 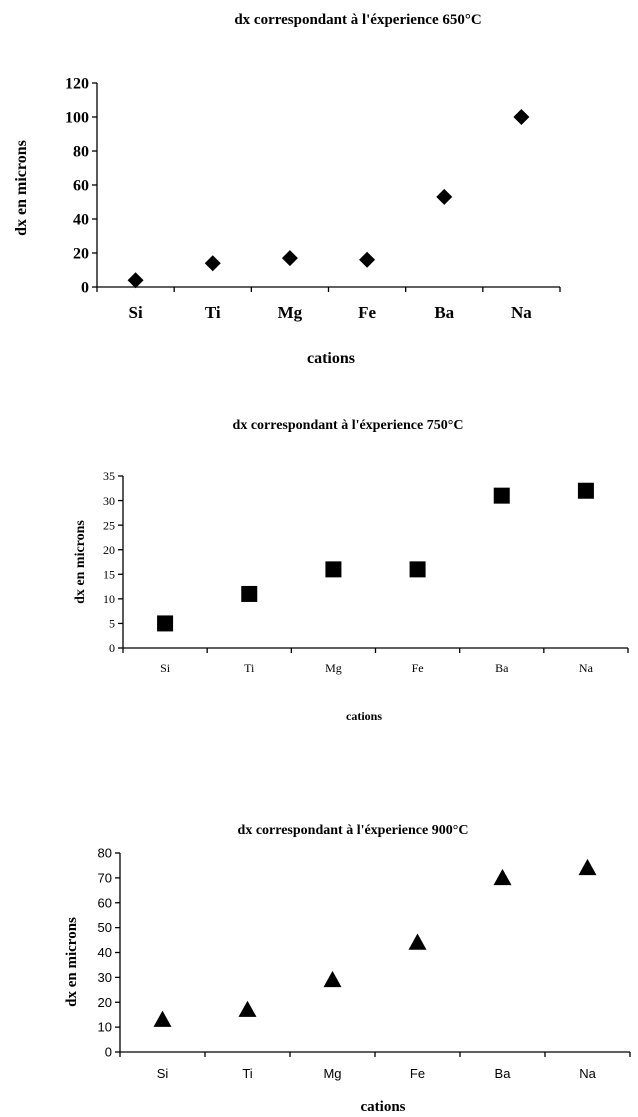 I want to click on y-tick-label: 100, so click(x=77, y=118).